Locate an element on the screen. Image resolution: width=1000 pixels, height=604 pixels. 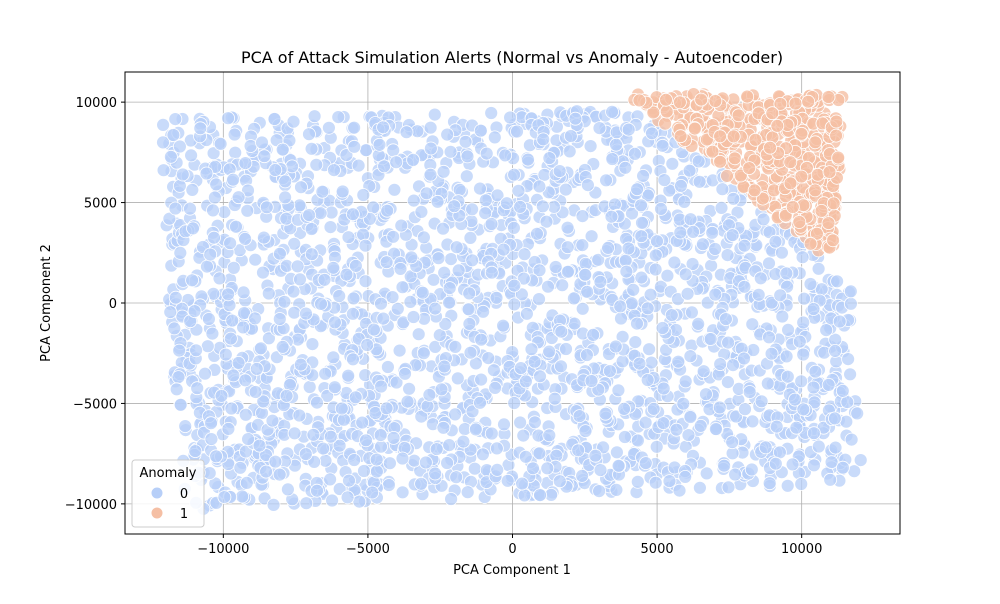
y-tick-label: 0 is located at coordinates (113, 304).